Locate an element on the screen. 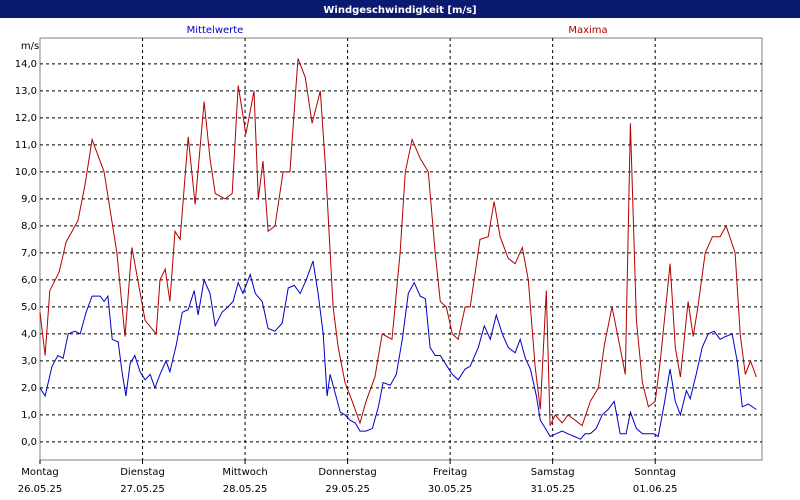 Image resolution: width=800 pixels, height=500 pixels. y-tick-label: 6,0 is located at coordinates (29, 280).